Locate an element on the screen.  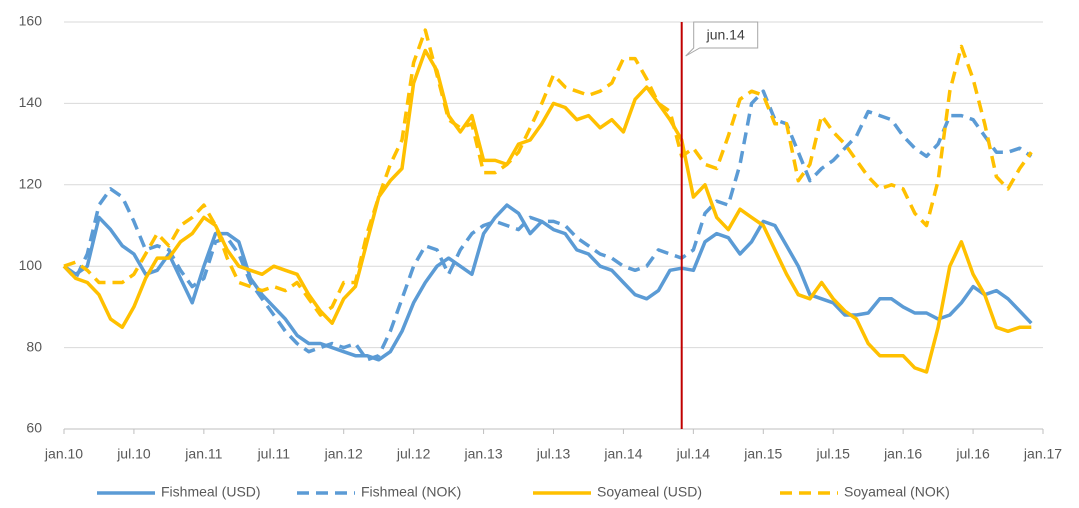
x-tick-label: jan.16 is located at coordinates (902, 454).